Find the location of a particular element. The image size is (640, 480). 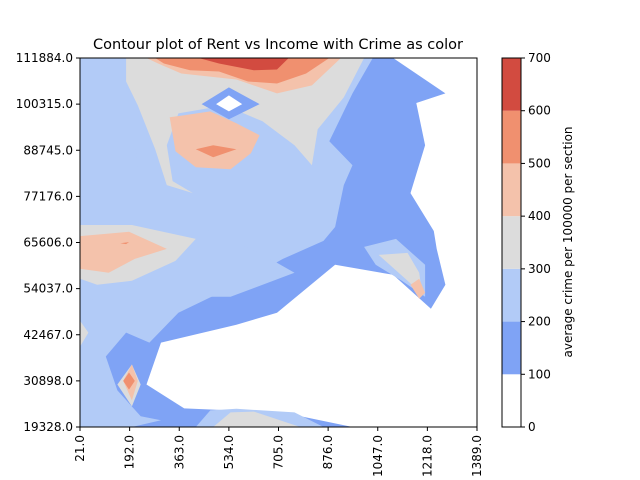

x-tick-label: 876.0 is located at coordinates (328, 452).